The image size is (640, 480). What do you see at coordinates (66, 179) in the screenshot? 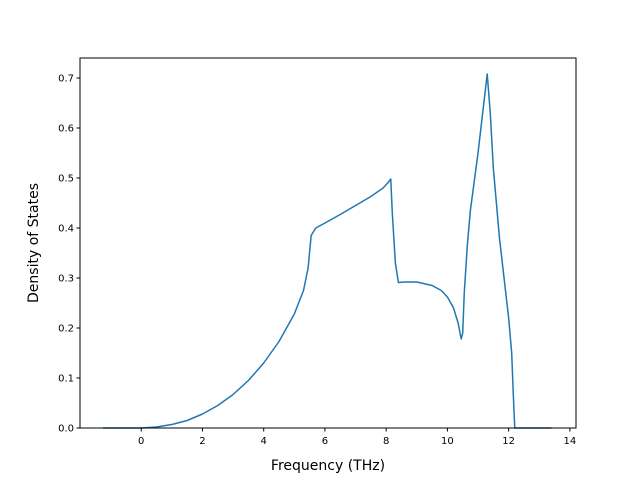
I see `y-tick-label: 0.5` at bounding box center [66, 179].